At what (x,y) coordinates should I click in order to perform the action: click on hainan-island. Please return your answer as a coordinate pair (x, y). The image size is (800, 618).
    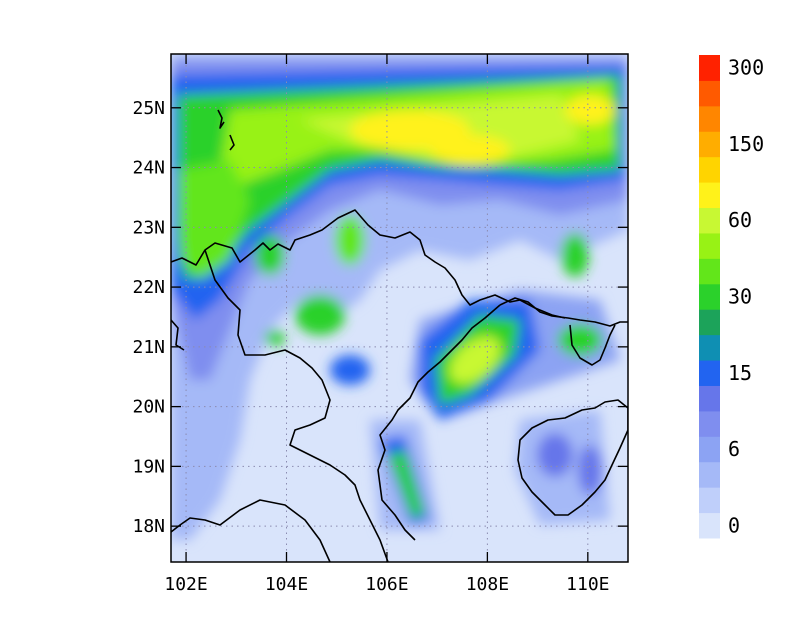
    Looking at the image, I should click on (572, 457).